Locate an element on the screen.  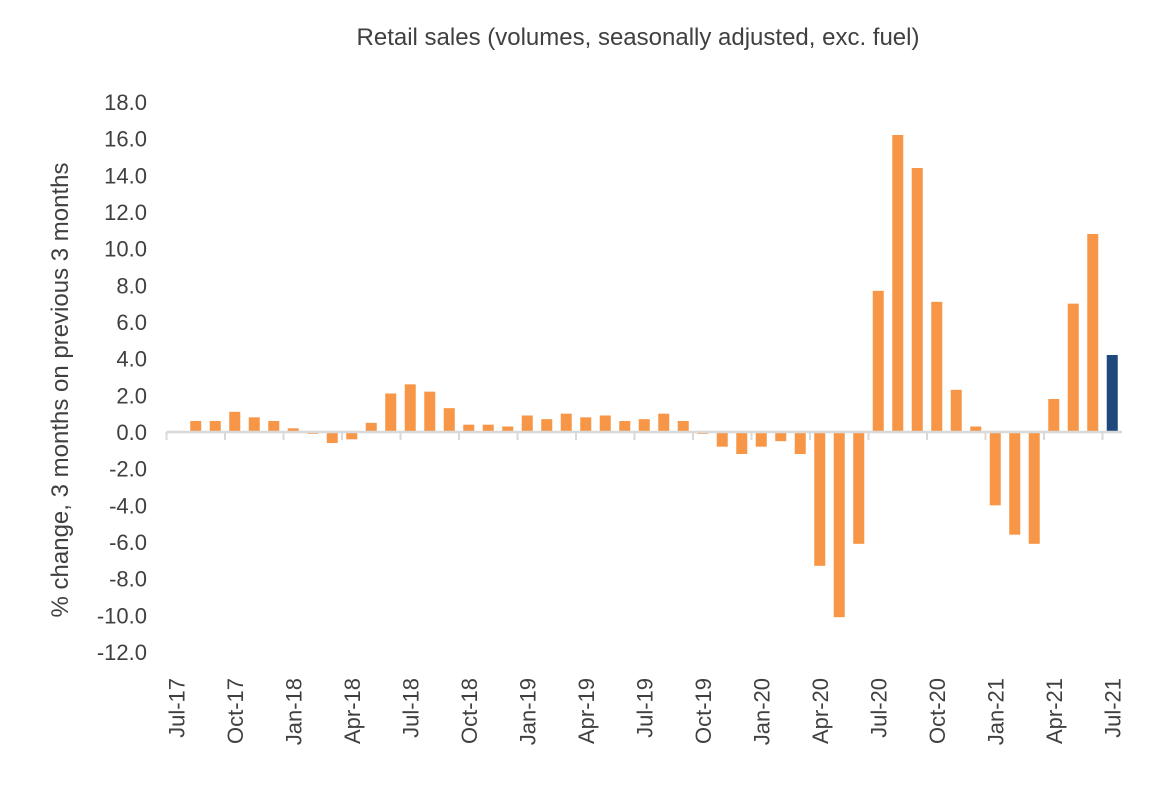
x-tick-label: Oct-17 is located at coordinates (235, 711).